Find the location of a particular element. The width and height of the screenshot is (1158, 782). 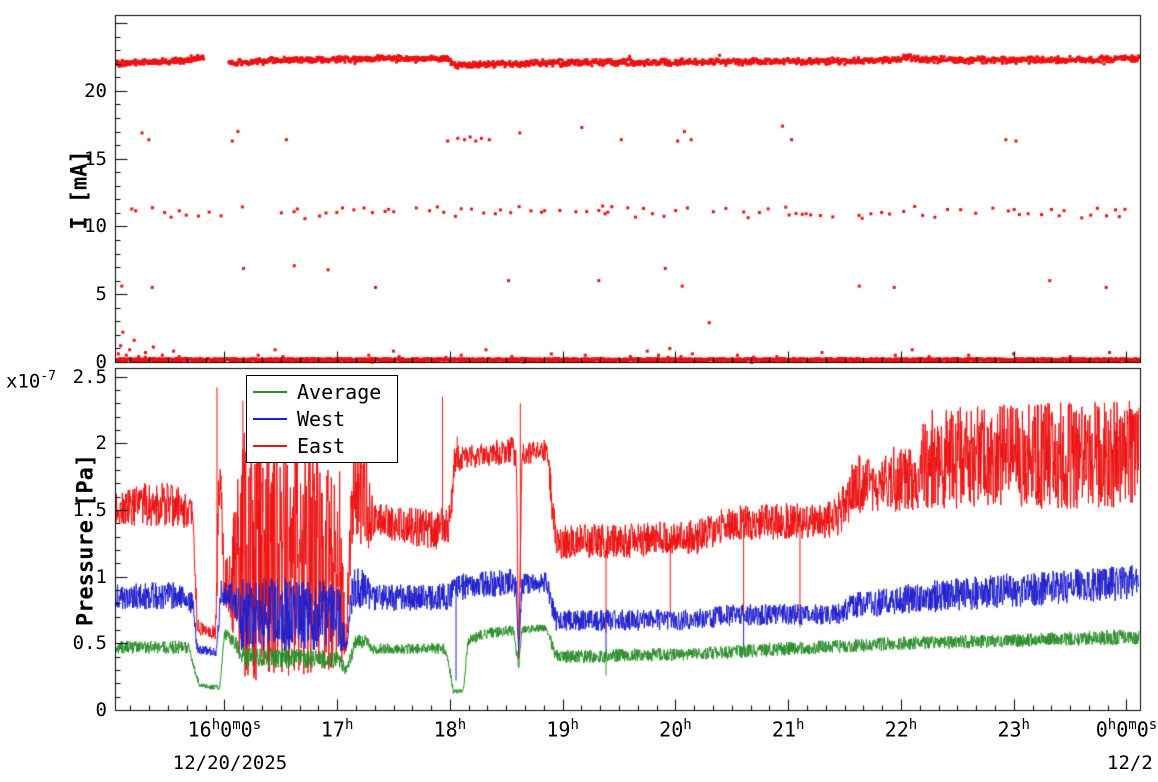

x-tick-label: 17h is located at coordinates (337, 727).